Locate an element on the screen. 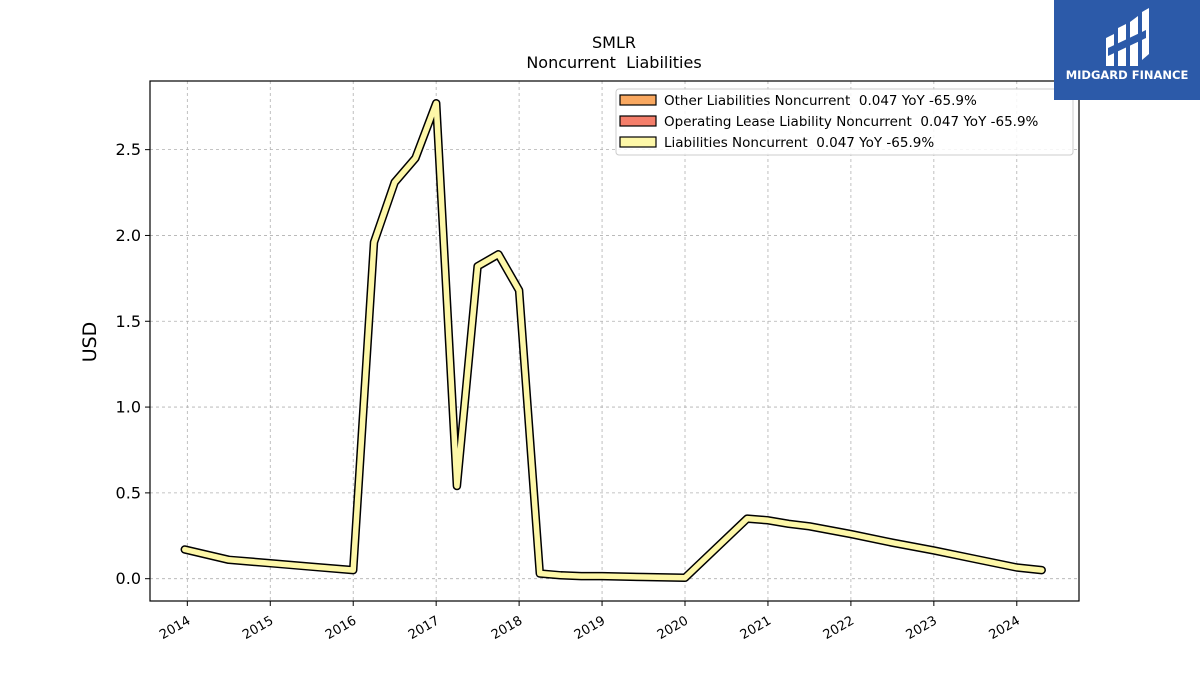 Image resolution: width=1200 pixels, height=675 pixels. x-tick-label: 2022 is located at coordinates (839, 628).